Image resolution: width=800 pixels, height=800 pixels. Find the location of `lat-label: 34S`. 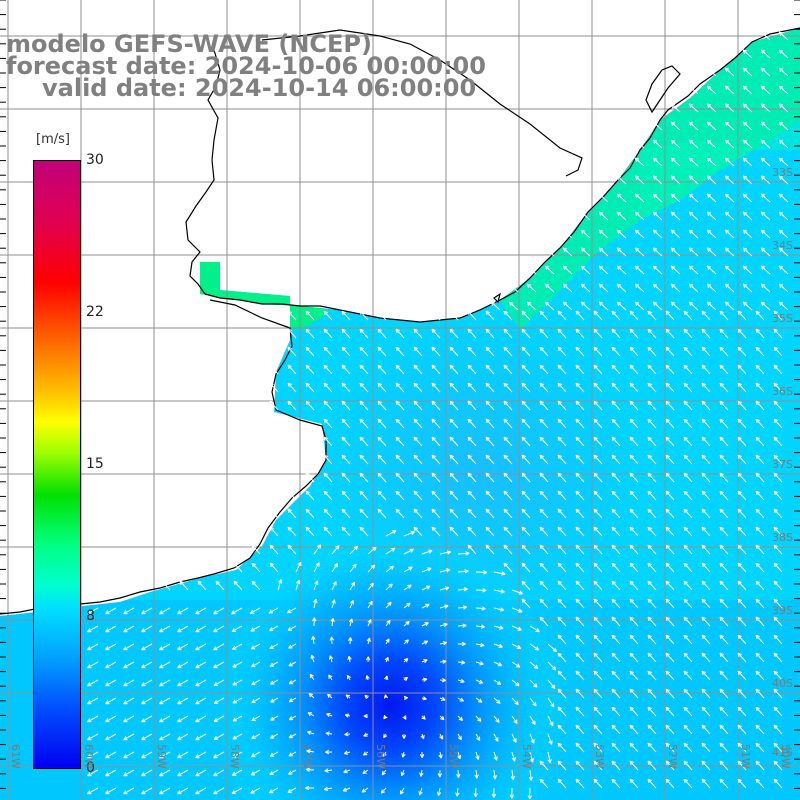

lat-label: 34S is located at coordinates (782, 245).